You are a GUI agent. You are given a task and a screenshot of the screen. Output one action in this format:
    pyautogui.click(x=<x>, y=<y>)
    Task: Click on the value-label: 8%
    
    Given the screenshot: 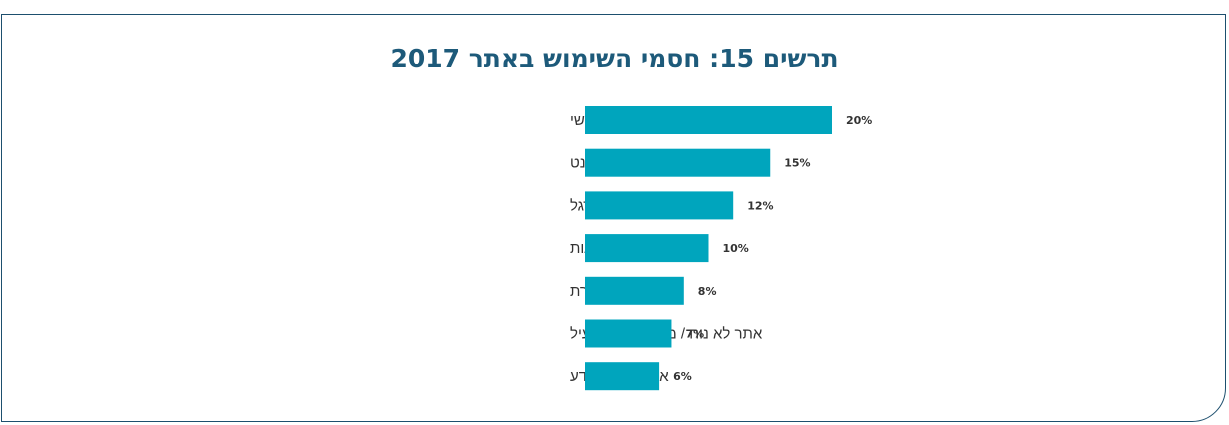 What is the action you would take?
    pyautogui.click(x=707, y=291)
    